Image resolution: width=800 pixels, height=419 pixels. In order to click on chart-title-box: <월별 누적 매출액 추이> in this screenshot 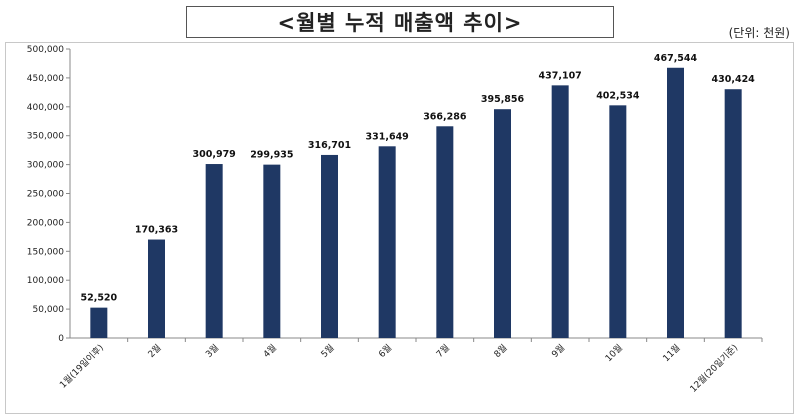, I will do `click(400, 22)`.